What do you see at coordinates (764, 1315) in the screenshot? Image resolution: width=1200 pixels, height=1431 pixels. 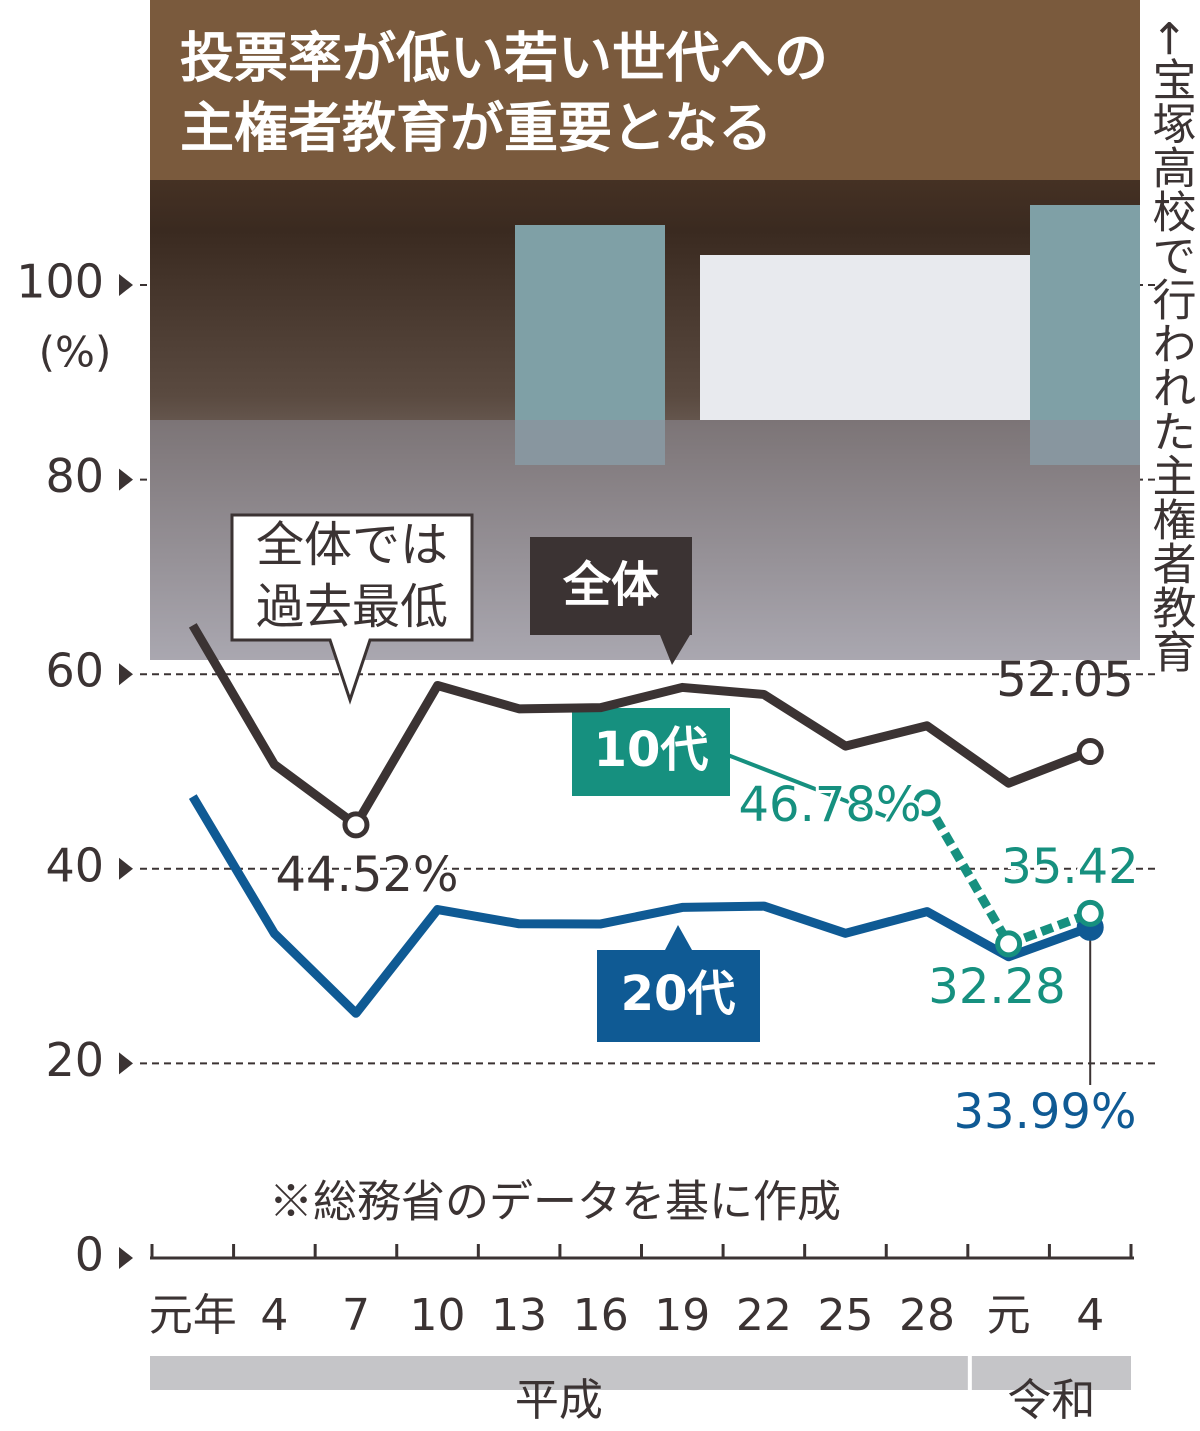 I see `x-tick-label: 22` at bounding box center [764, 1315].